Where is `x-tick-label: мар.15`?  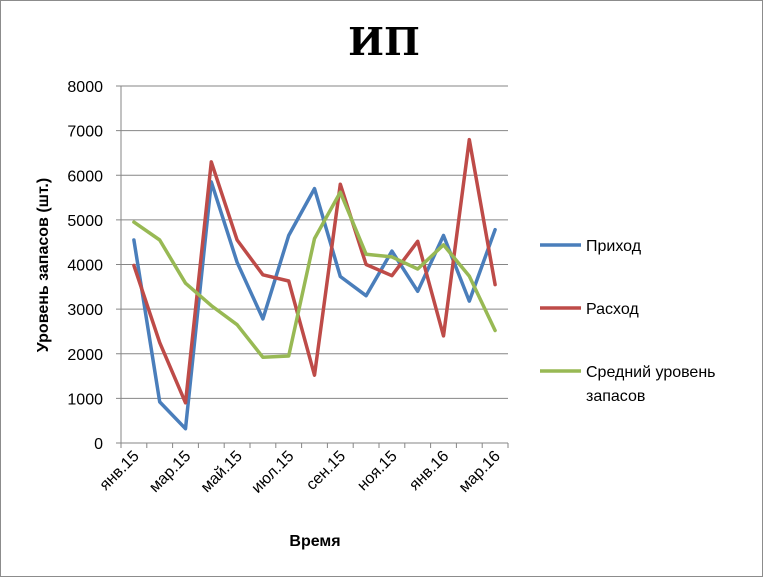
x-tick-label: мар.15 is located at coordinates (170, 472).